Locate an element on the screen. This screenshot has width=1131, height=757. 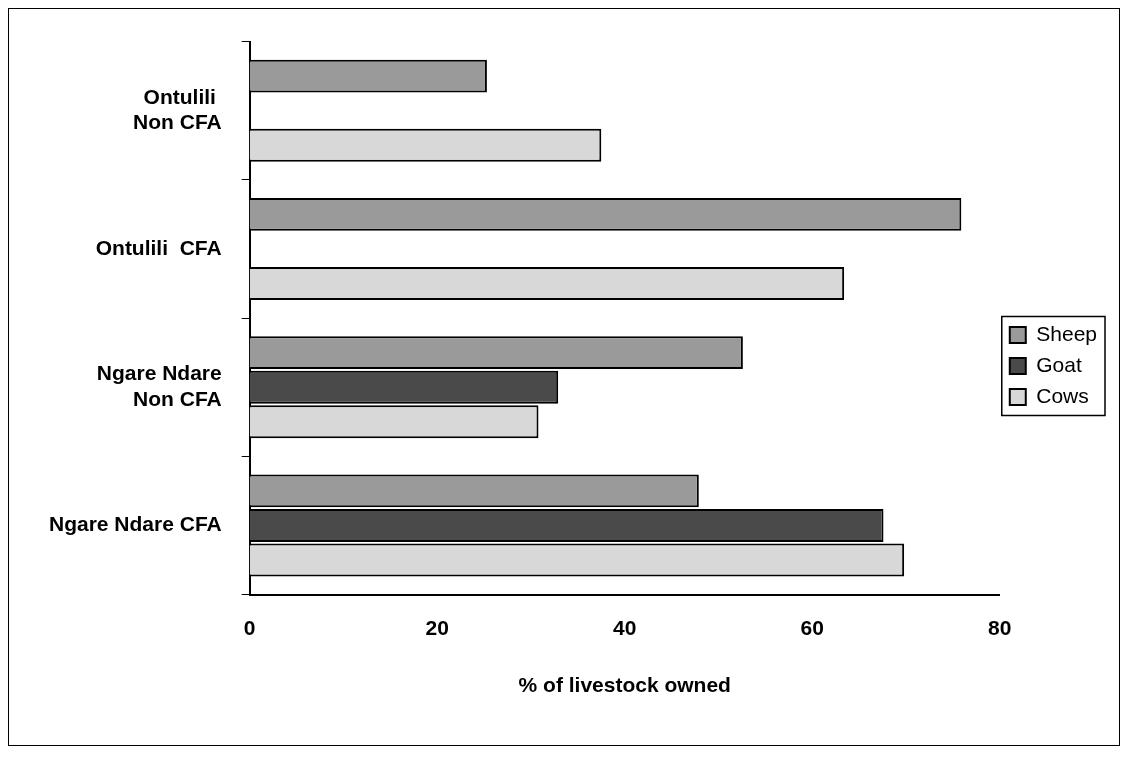
y-tick-label: Ngare Ndare Non CFA is located at coordinates (159, 385).